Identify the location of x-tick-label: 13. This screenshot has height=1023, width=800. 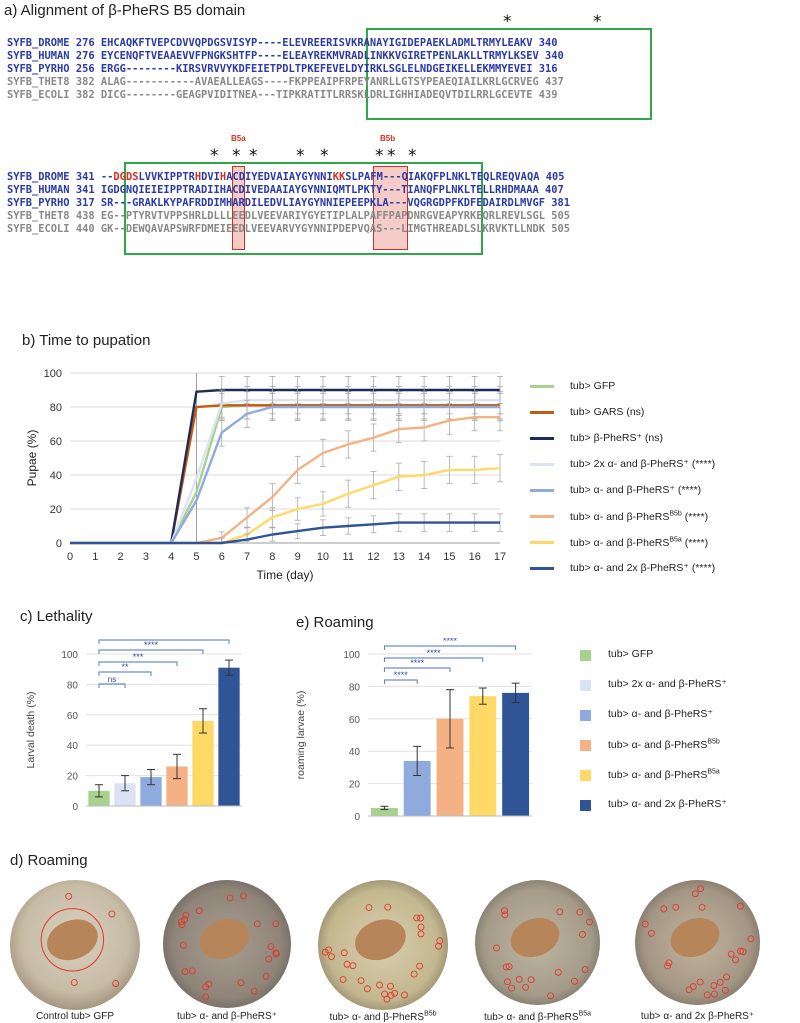
(399, 557).